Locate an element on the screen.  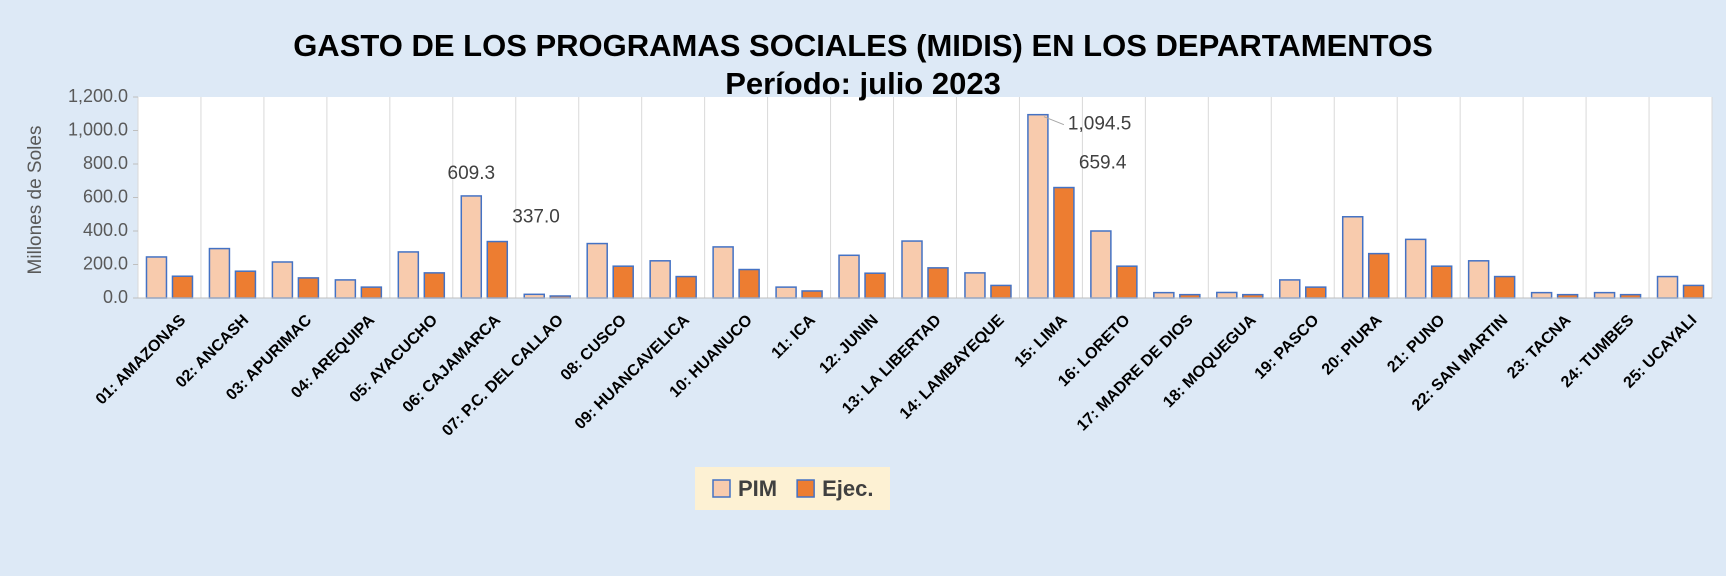
chart-subtitle: Período: julio 2023 is located at coordinates (863, 83).